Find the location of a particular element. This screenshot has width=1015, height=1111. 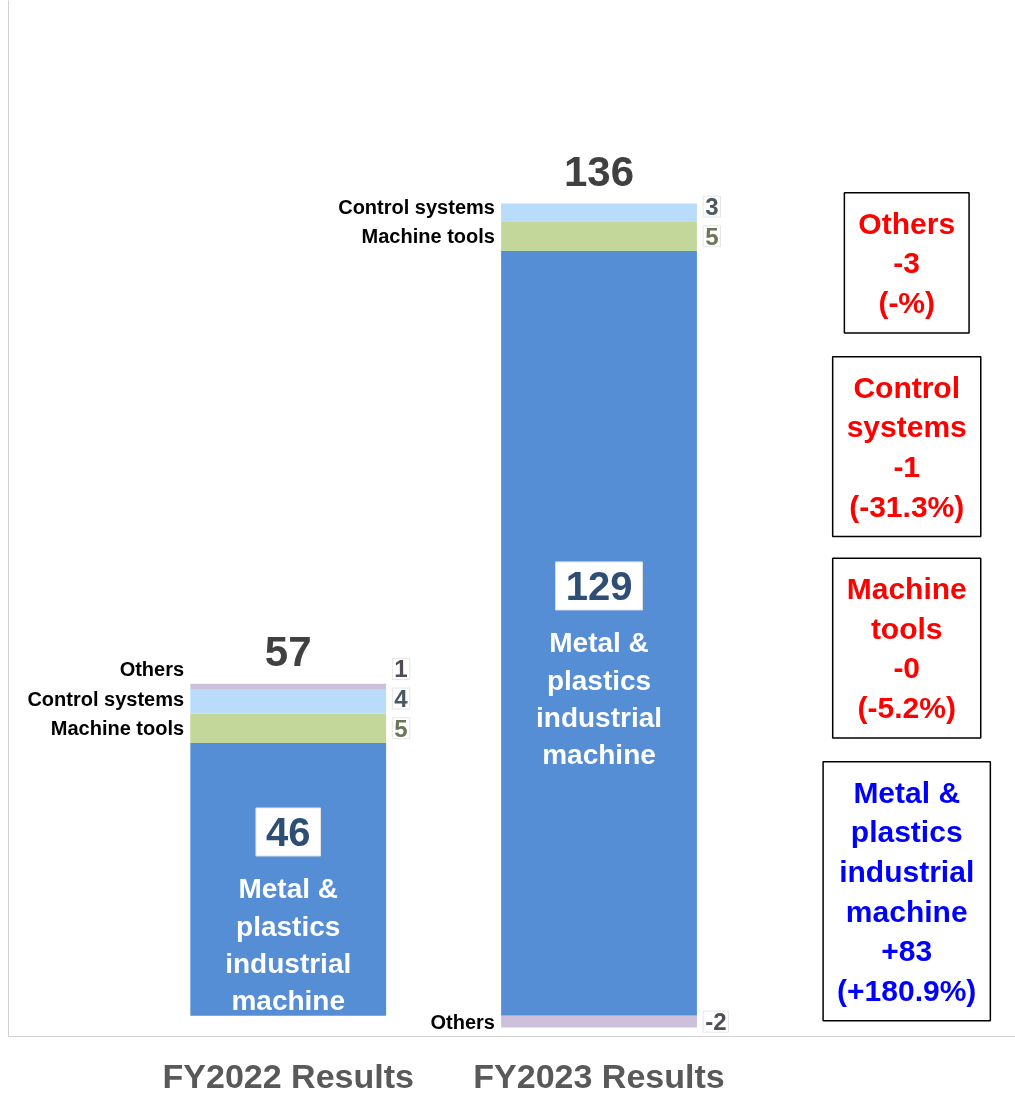

data-label: -2 is located at coordinates (716, 1022).